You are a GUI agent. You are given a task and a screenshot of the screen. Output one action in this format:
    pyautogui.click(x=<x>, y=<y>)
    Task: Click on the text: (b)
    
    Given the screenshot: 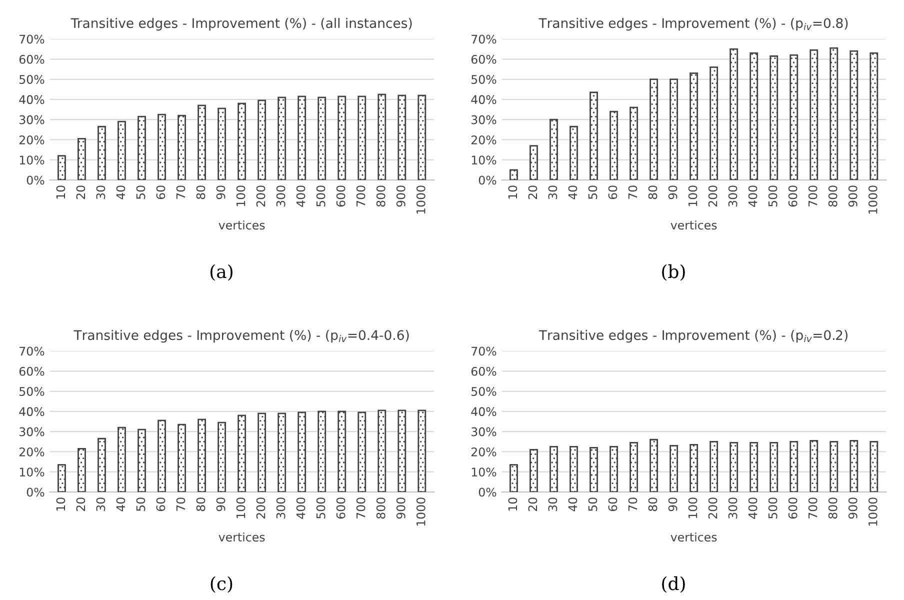 What is the action you would take?
    pyautogui.click(x=673, y=272)
    